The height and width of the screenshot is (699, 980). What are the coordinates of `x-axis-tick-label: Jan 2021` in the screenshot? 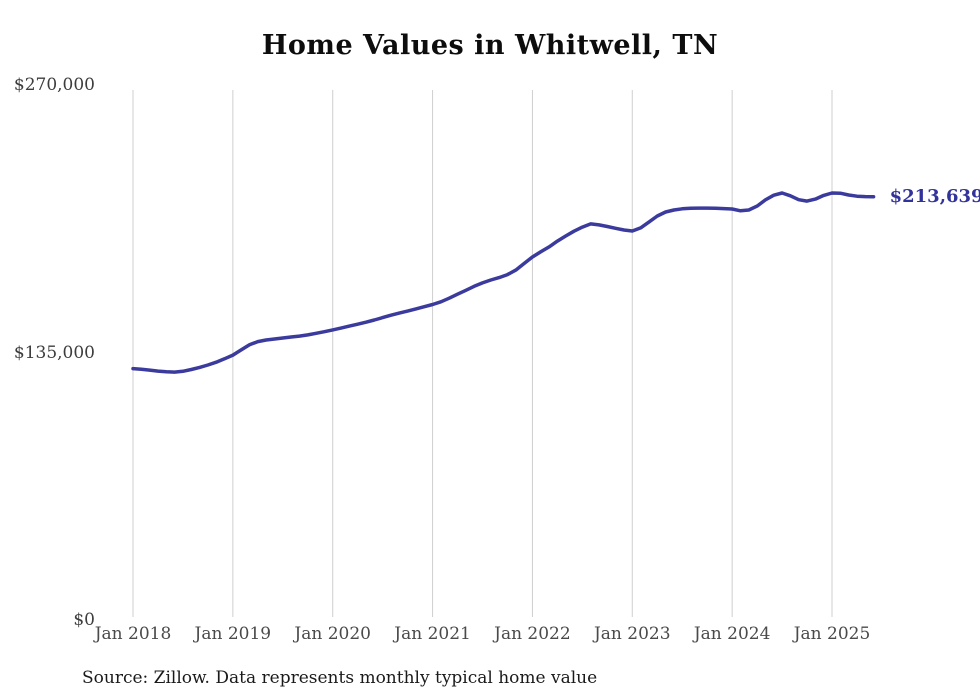 It's located at (432, 634).